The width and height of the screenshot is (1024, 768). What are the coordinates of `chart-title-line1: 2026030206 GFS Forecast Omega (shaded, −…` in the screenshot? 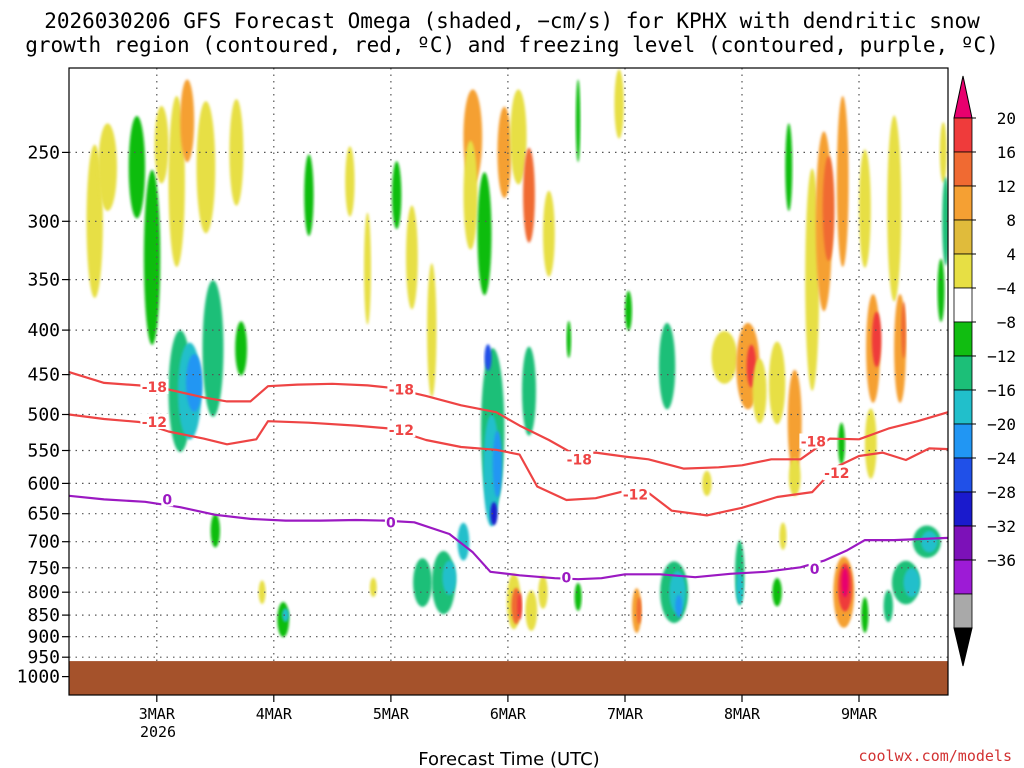 It's located at (512, 21).